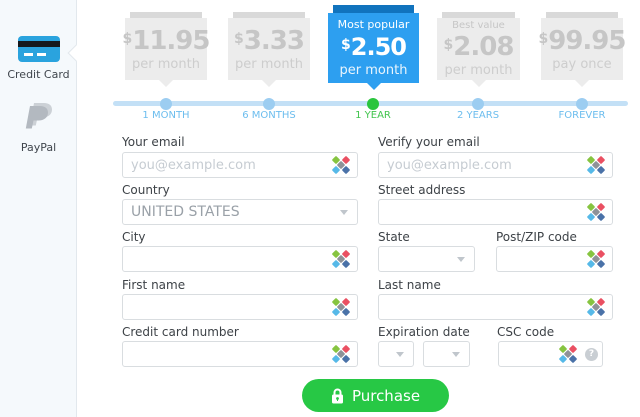  I want to click on slider-dot-6-months, so click(269, 104).